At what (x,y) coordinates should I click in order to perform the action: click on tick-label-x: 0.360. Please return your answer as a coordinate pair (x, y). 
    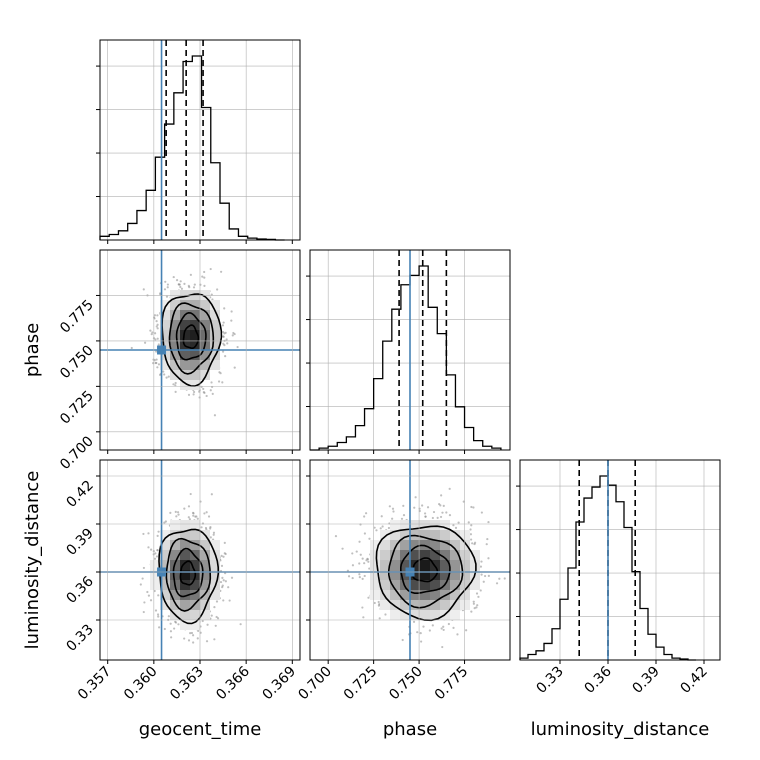
    Looking at the image, I should click on (141, 684).